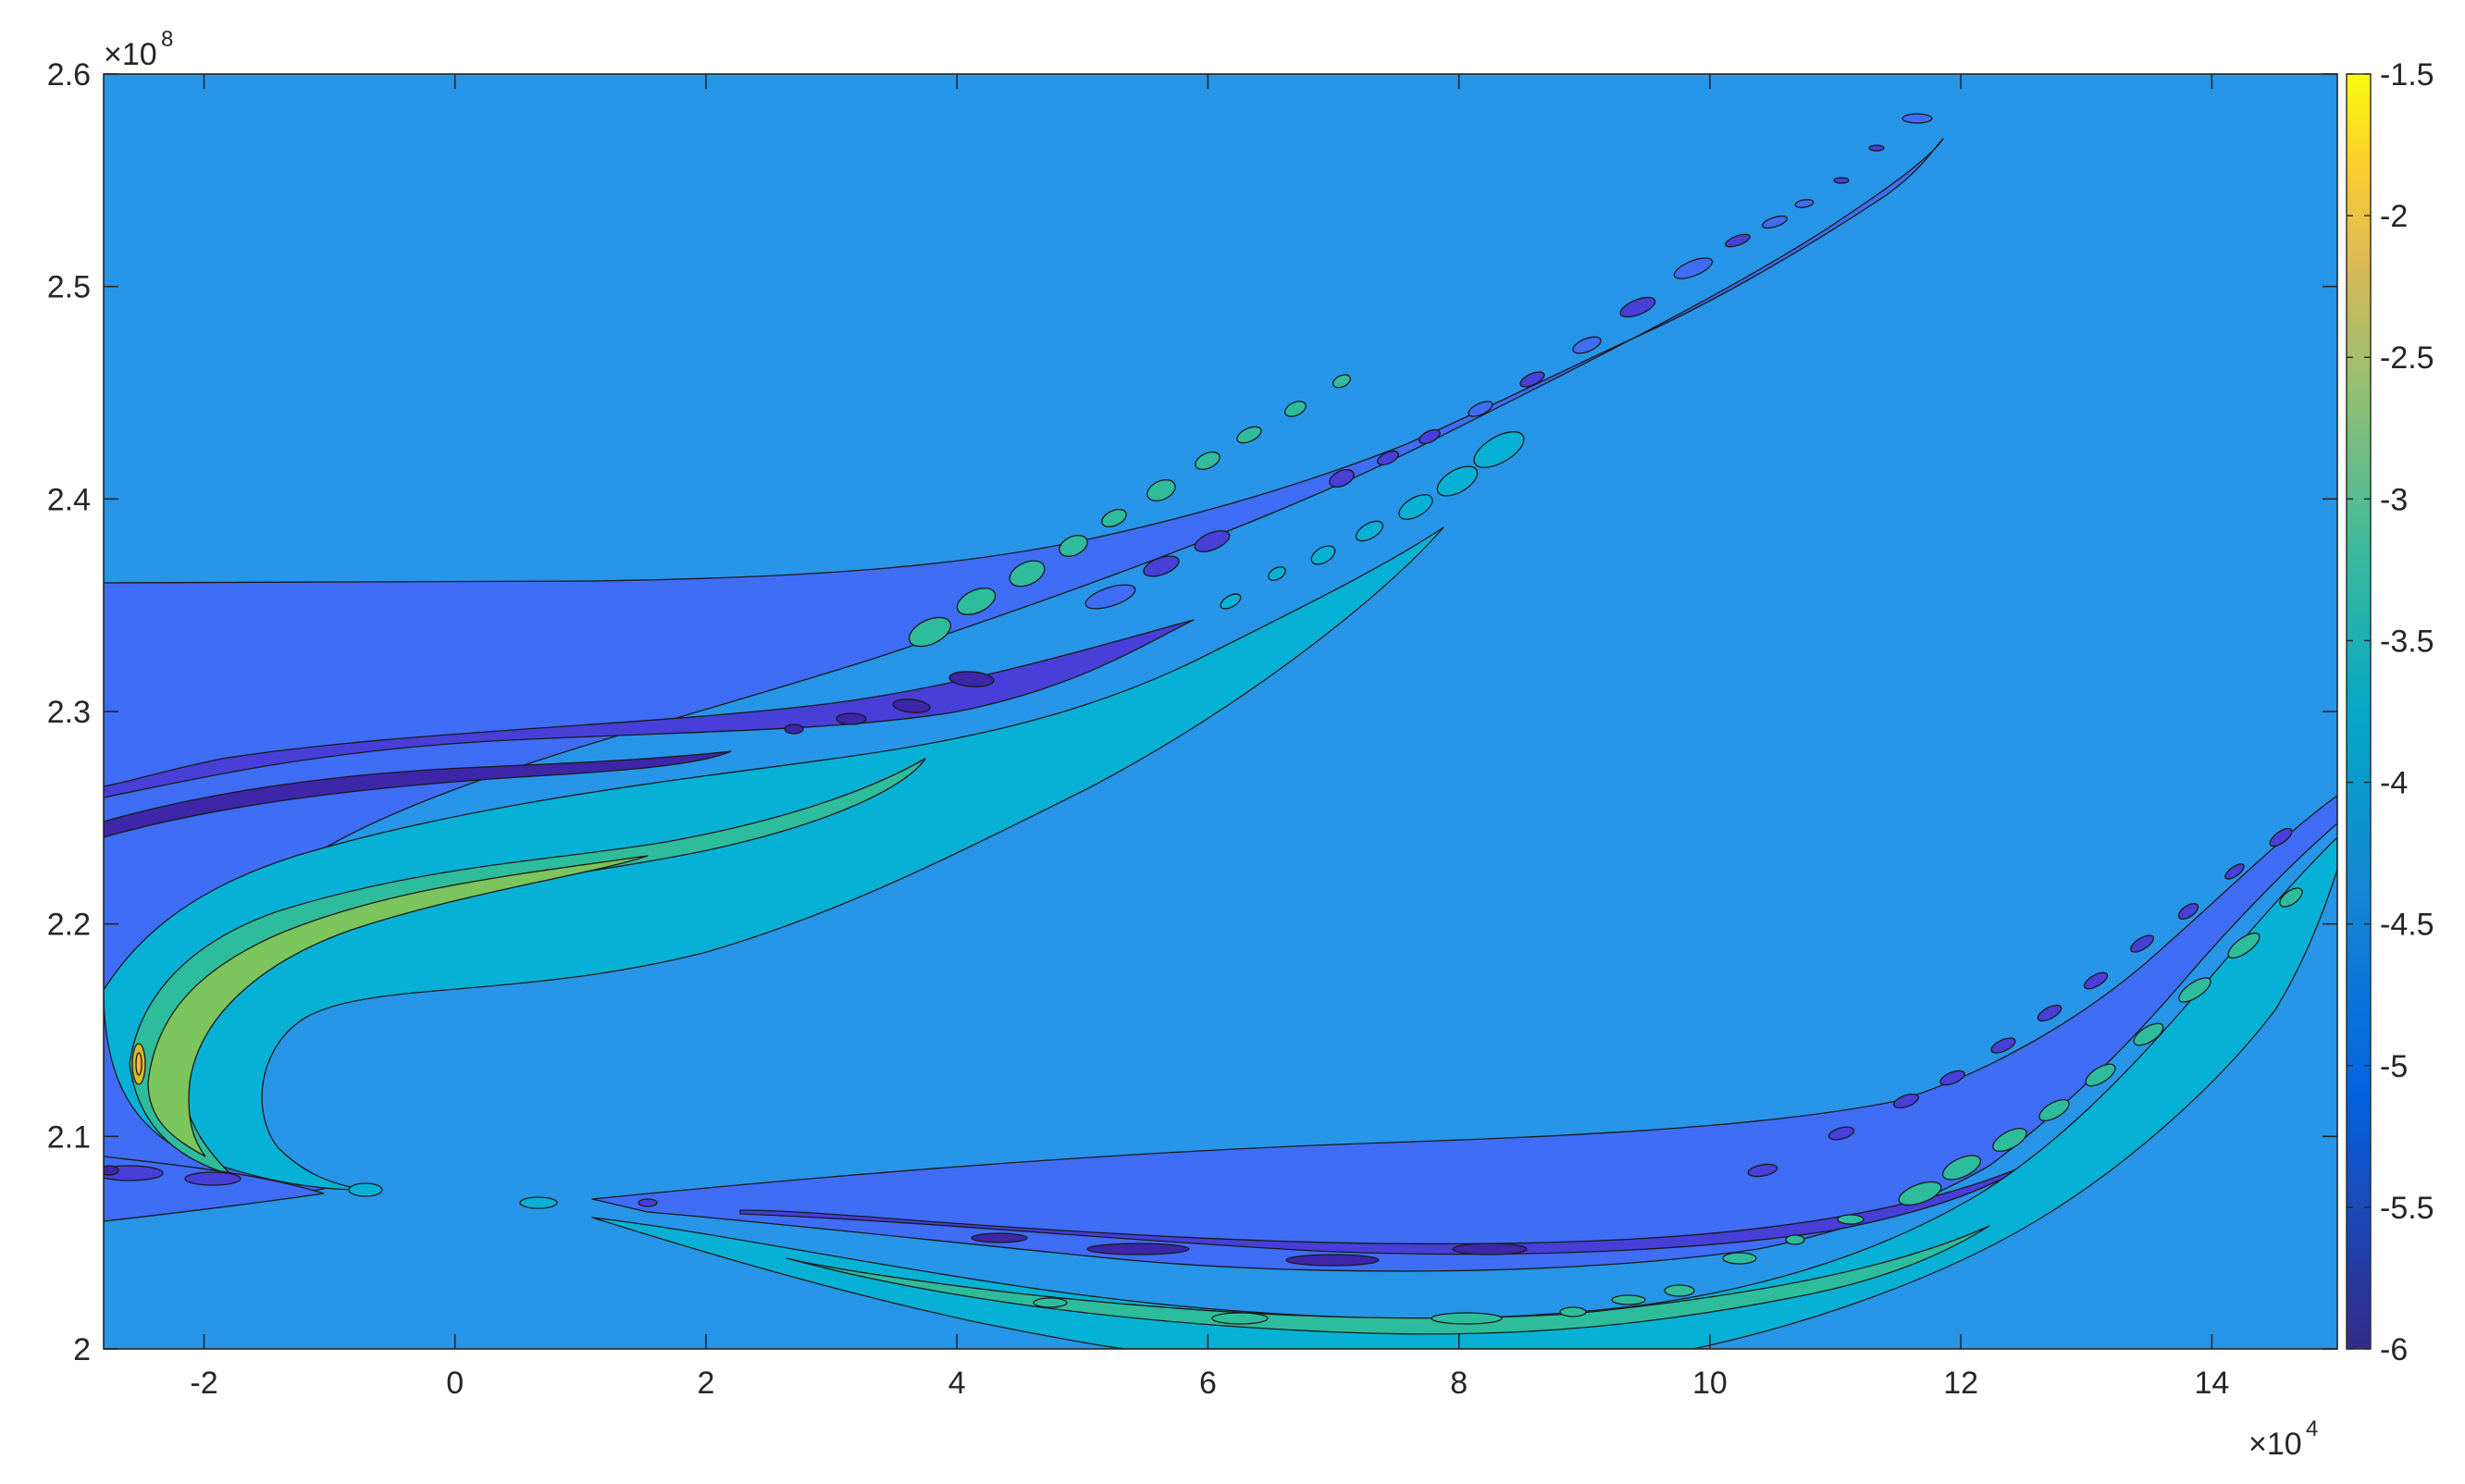 This screenshot has height=1484, width=2465. I want to click on x-tick-label: 10, so click(1710, 1384).